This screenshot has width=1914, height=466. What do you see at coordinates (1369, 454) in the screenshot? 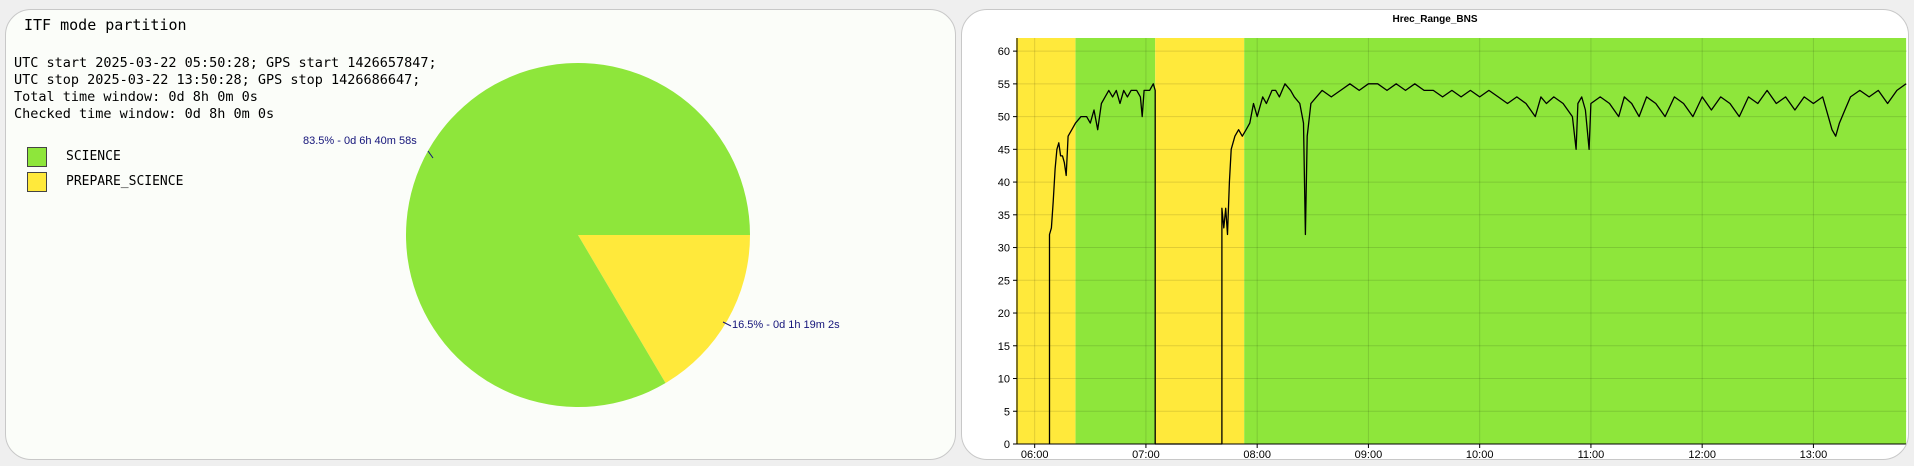
I see `x-tick-label-0900: 09:00` at bounding box center [1369, 454].